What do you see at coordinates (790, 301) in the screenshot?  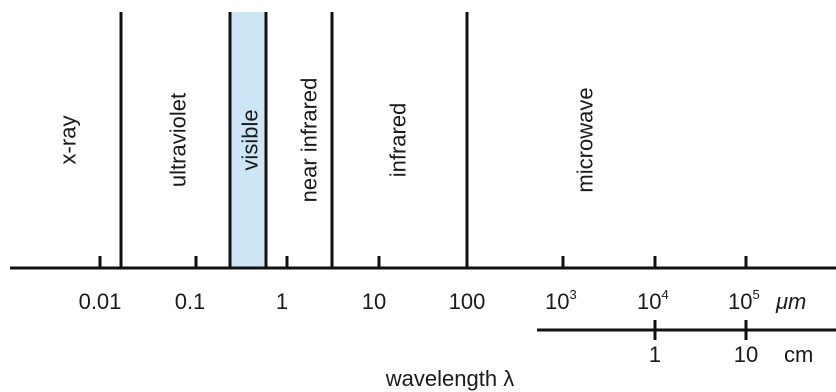 I see `micrometer-unit-label: μm` at bounding box center [790, 301].